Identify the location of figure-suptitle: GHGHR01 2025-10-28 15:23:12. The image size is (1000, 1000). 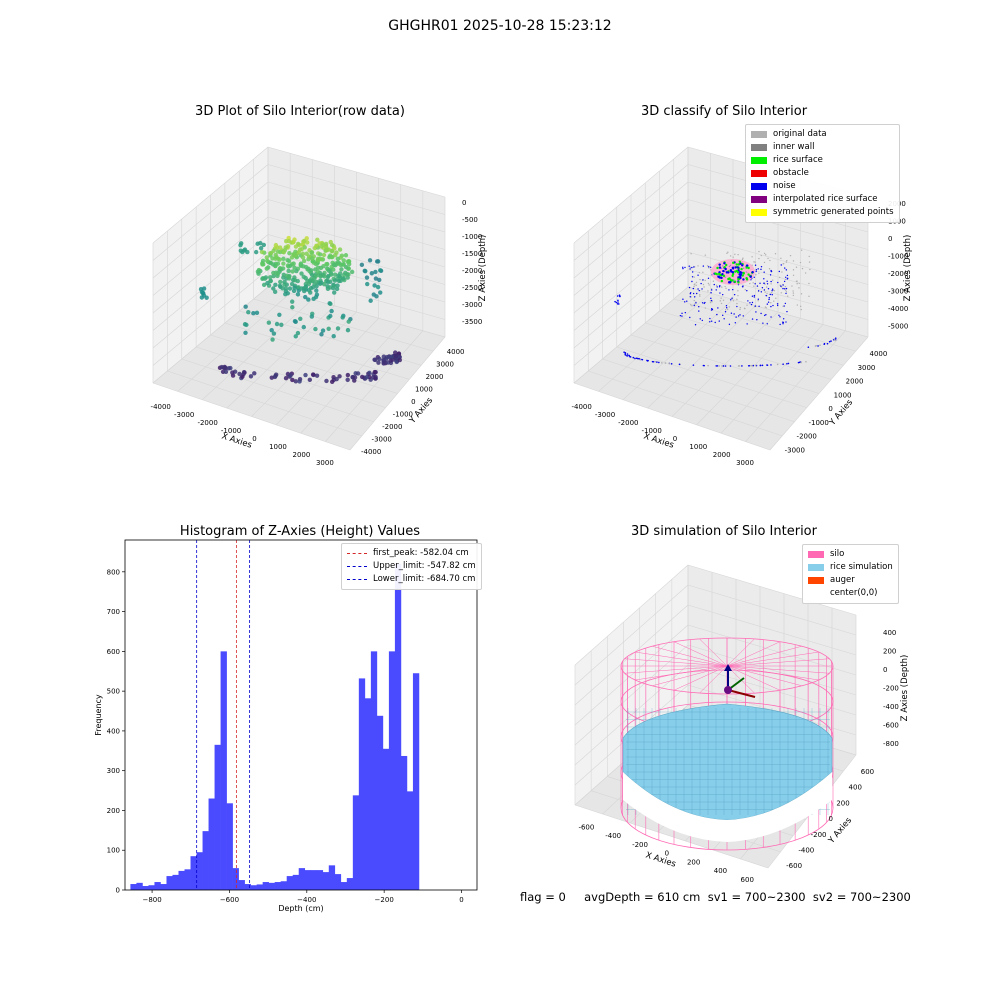
(500, 26).